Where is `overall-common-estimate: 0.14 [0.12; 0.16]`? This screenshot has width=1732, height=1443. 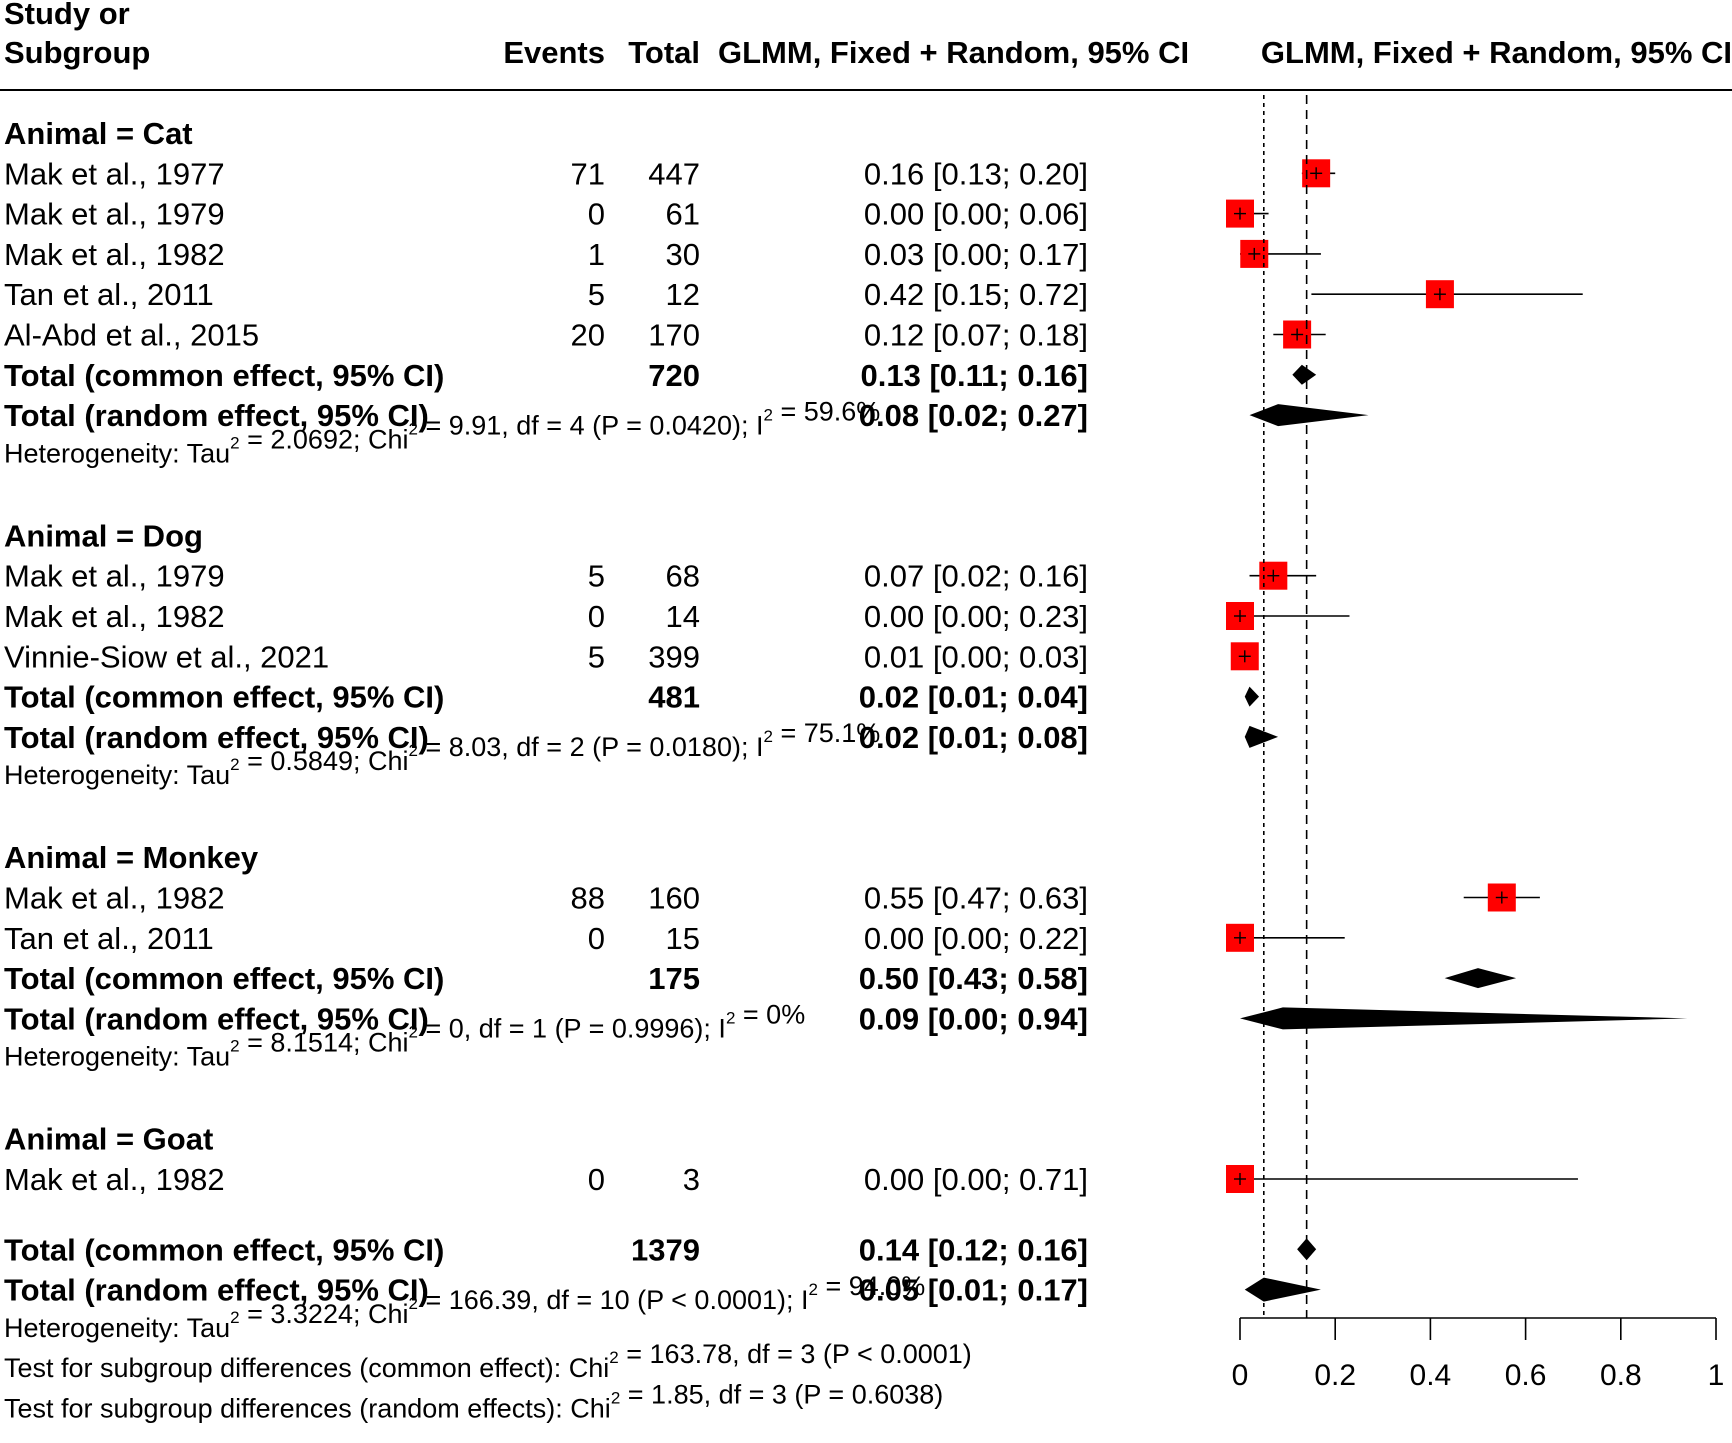 overall-common-estimate: 0.14 [0.12; 0.16] is located at coordinates (973, 1249).